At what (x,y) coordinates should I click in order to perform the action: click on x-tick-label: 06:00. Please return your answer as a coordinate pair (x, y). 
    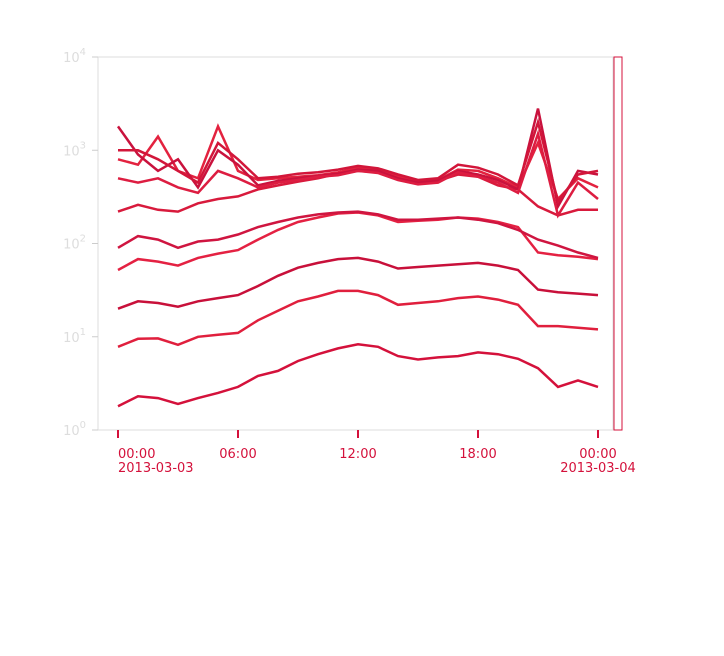
    Looking at the image, I should click on (237, 454).